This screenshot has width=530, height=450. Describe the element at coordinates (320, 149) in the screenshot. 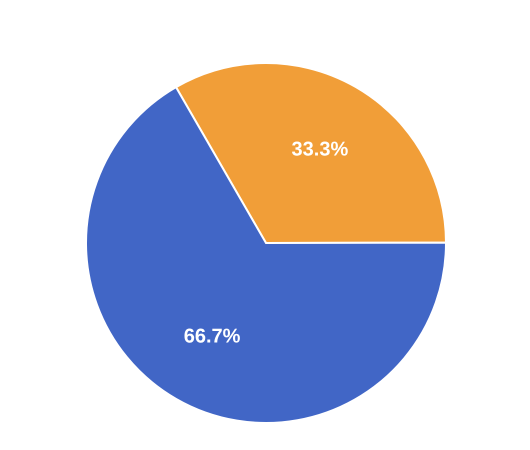

I see `data-label: 33.3%` at that location.